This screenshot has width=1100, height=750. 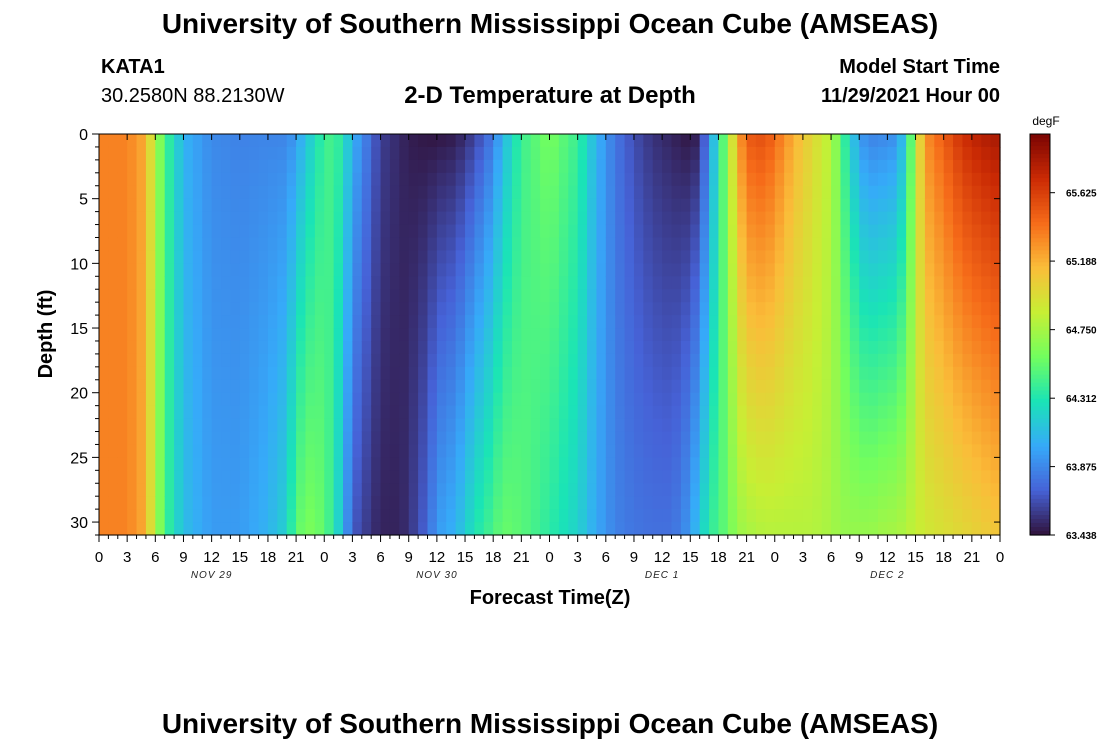 I want to click on x-tick-label: 12, so click(x=437, y=557).